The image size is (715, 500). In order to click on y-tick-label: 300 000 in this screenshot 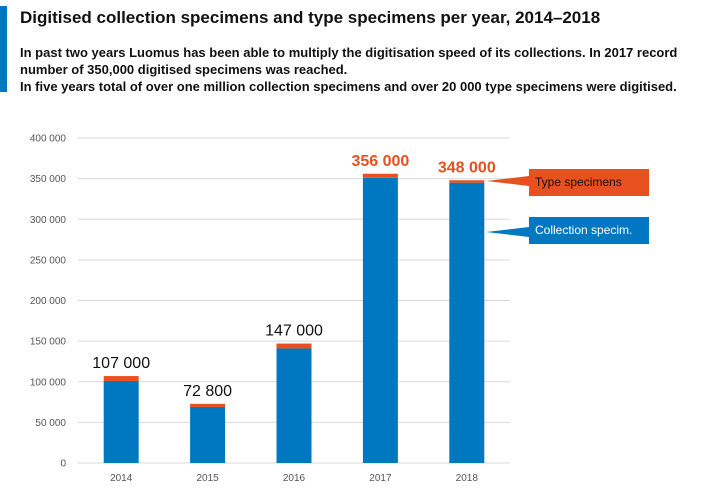, I will do `click(48, 220)`.